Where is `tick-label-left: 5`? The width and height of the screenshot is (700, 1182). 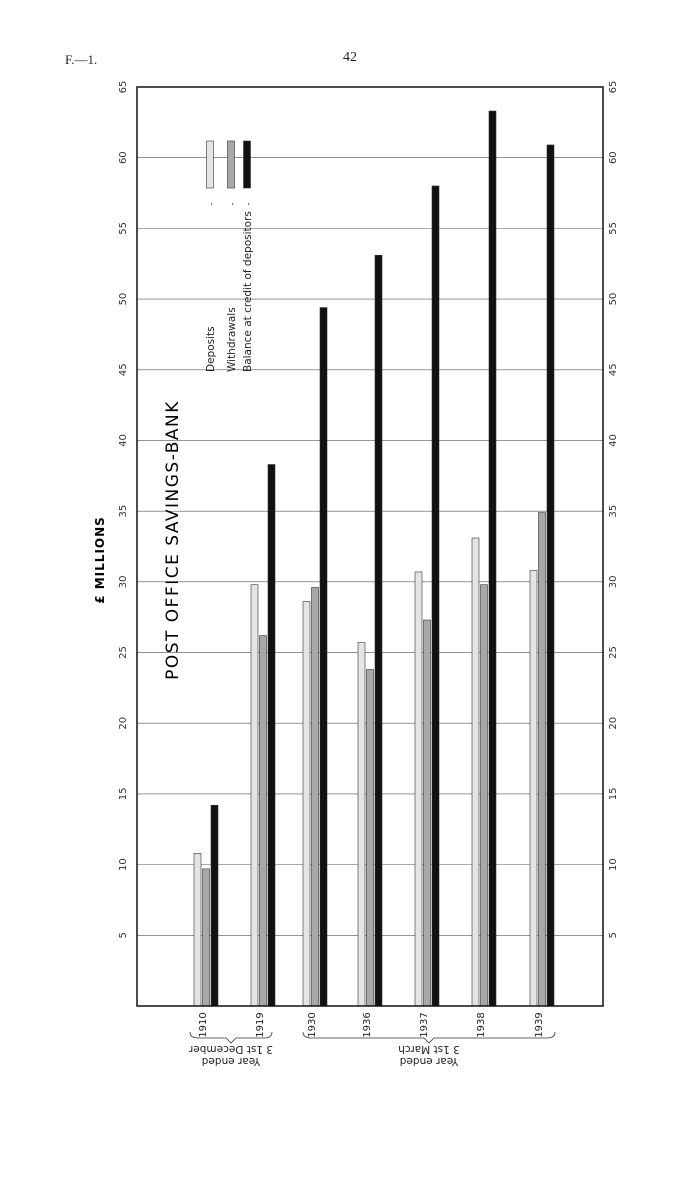 tick-label-left: 5 is located at coordinates (123, 935).